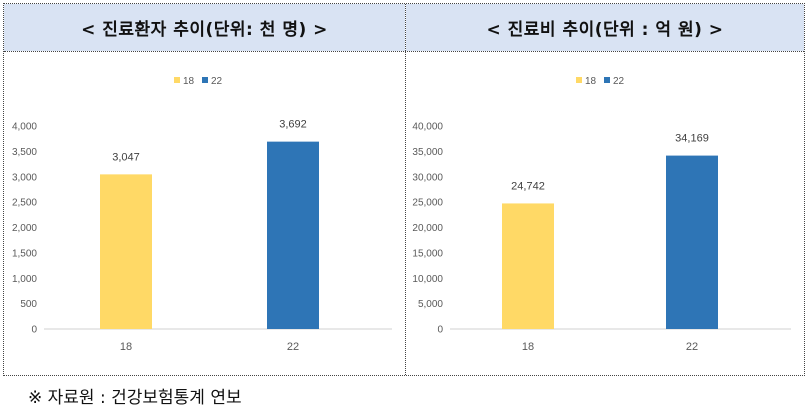 This screenshot has width=809, height=414. Describe the element at coordinates (692, 139) in the screenshot. I see `data-label-22: 34,169` at that location.